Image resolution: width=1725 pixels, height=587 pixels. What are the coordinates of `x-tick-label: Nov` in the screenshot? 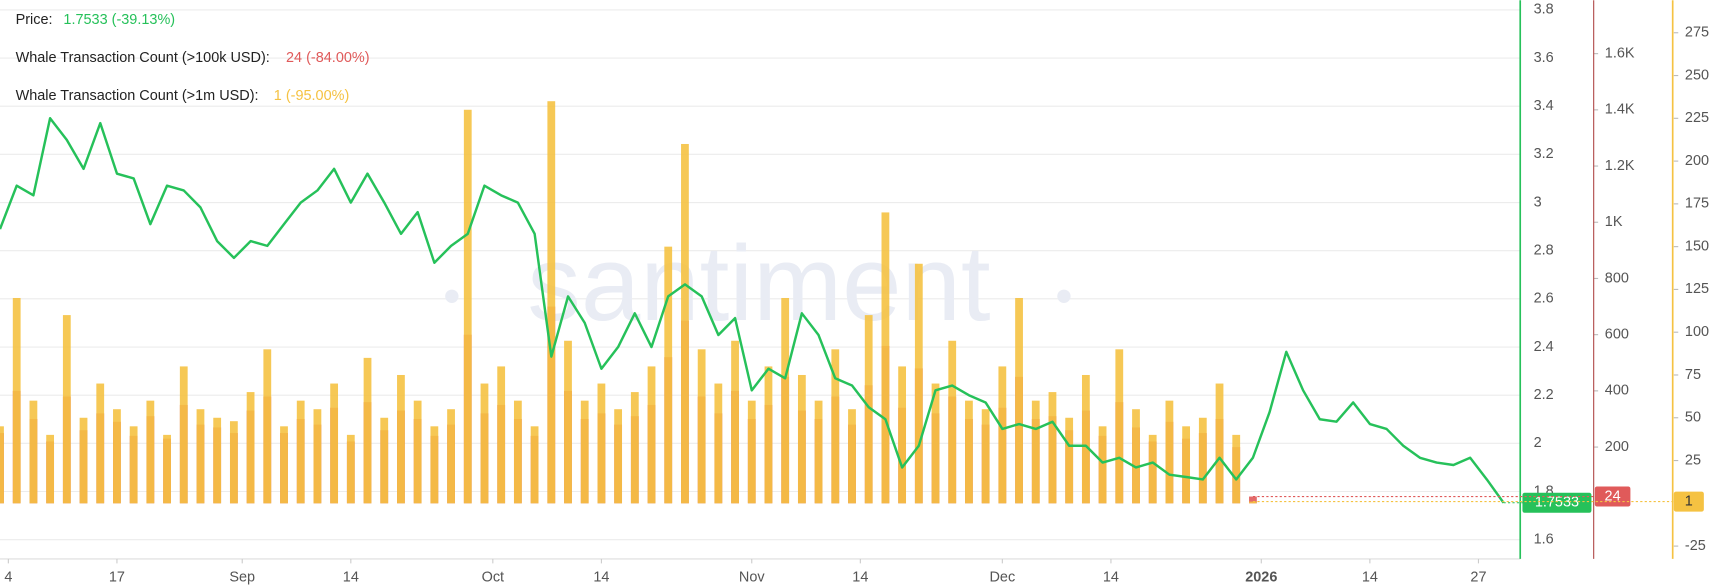 It's located at (752, 578).